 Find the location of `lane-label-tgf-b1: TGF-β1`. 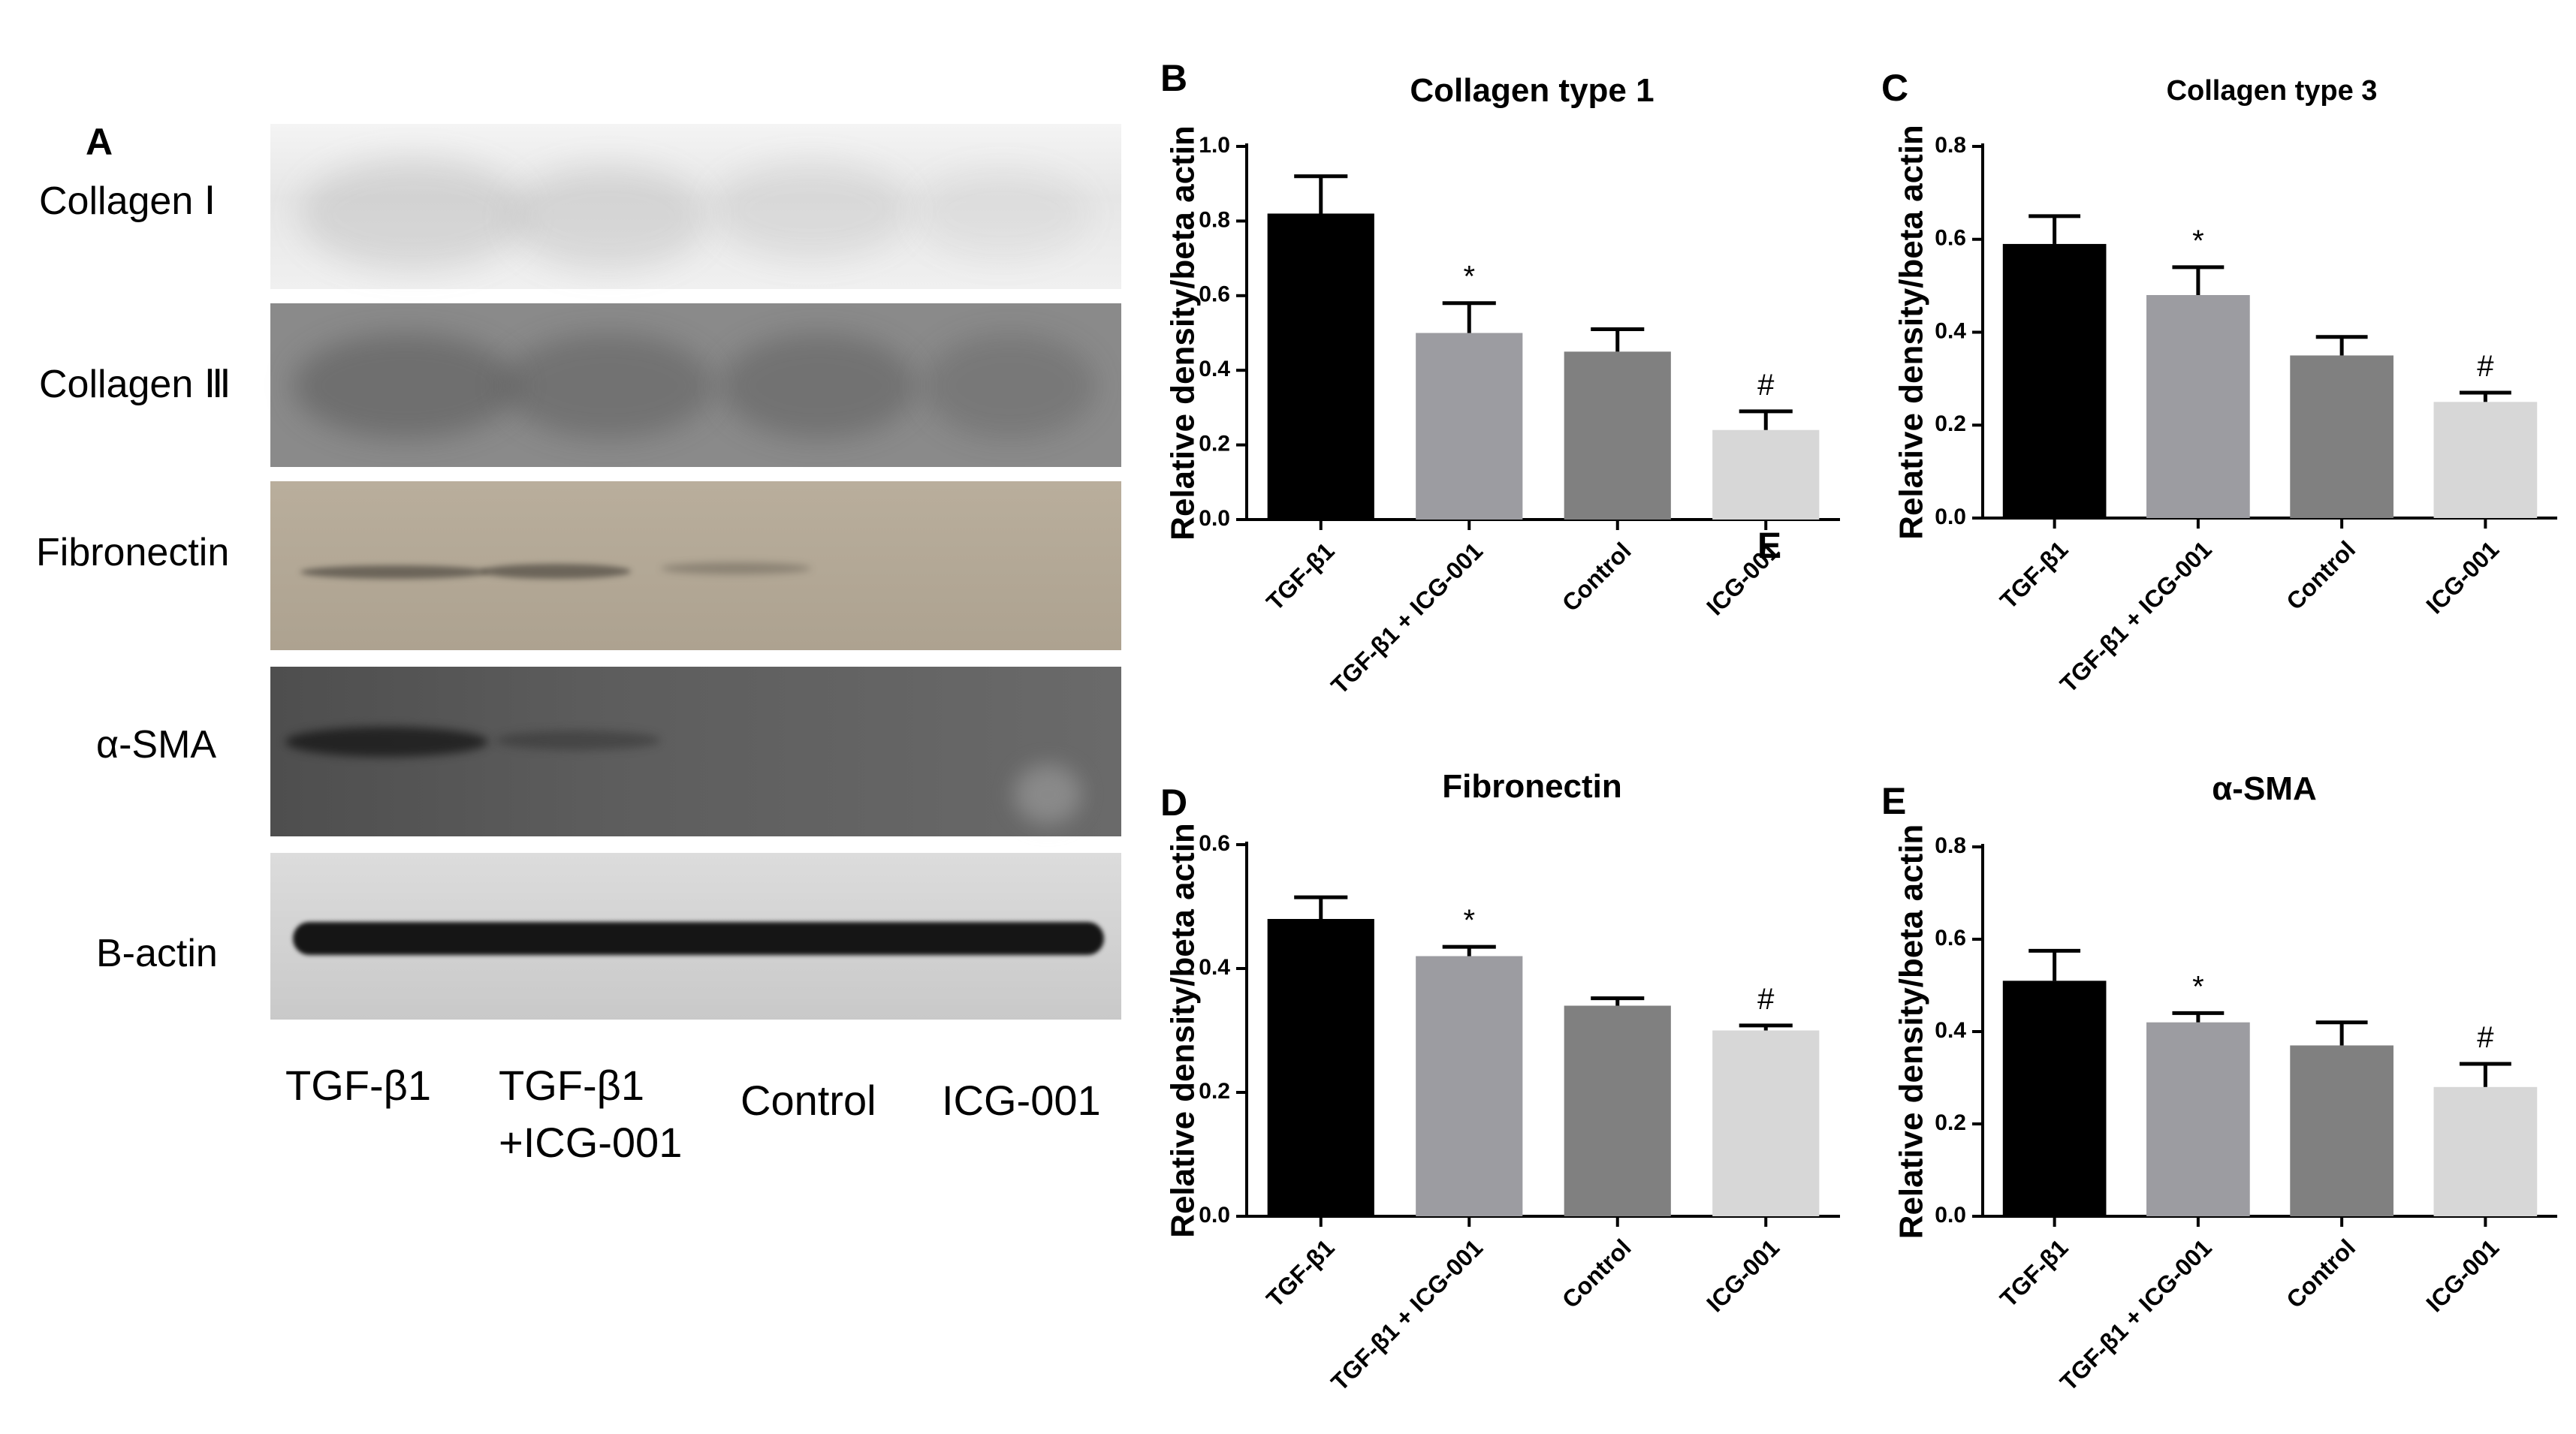

lane-label-tgf-b1: TGF-β1 is located at coordinates (358, 1085).